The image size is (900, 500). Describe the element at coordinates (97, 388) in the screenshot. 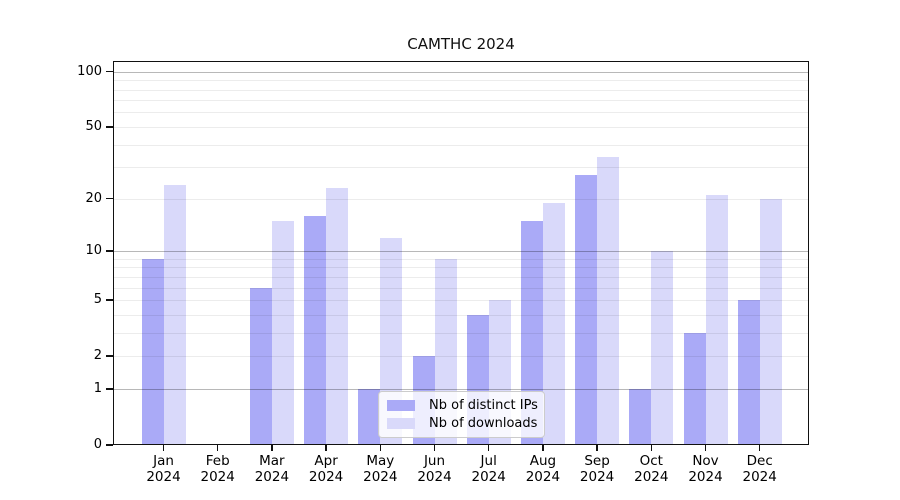

I see `y-tick-label-1: 1` at that location.